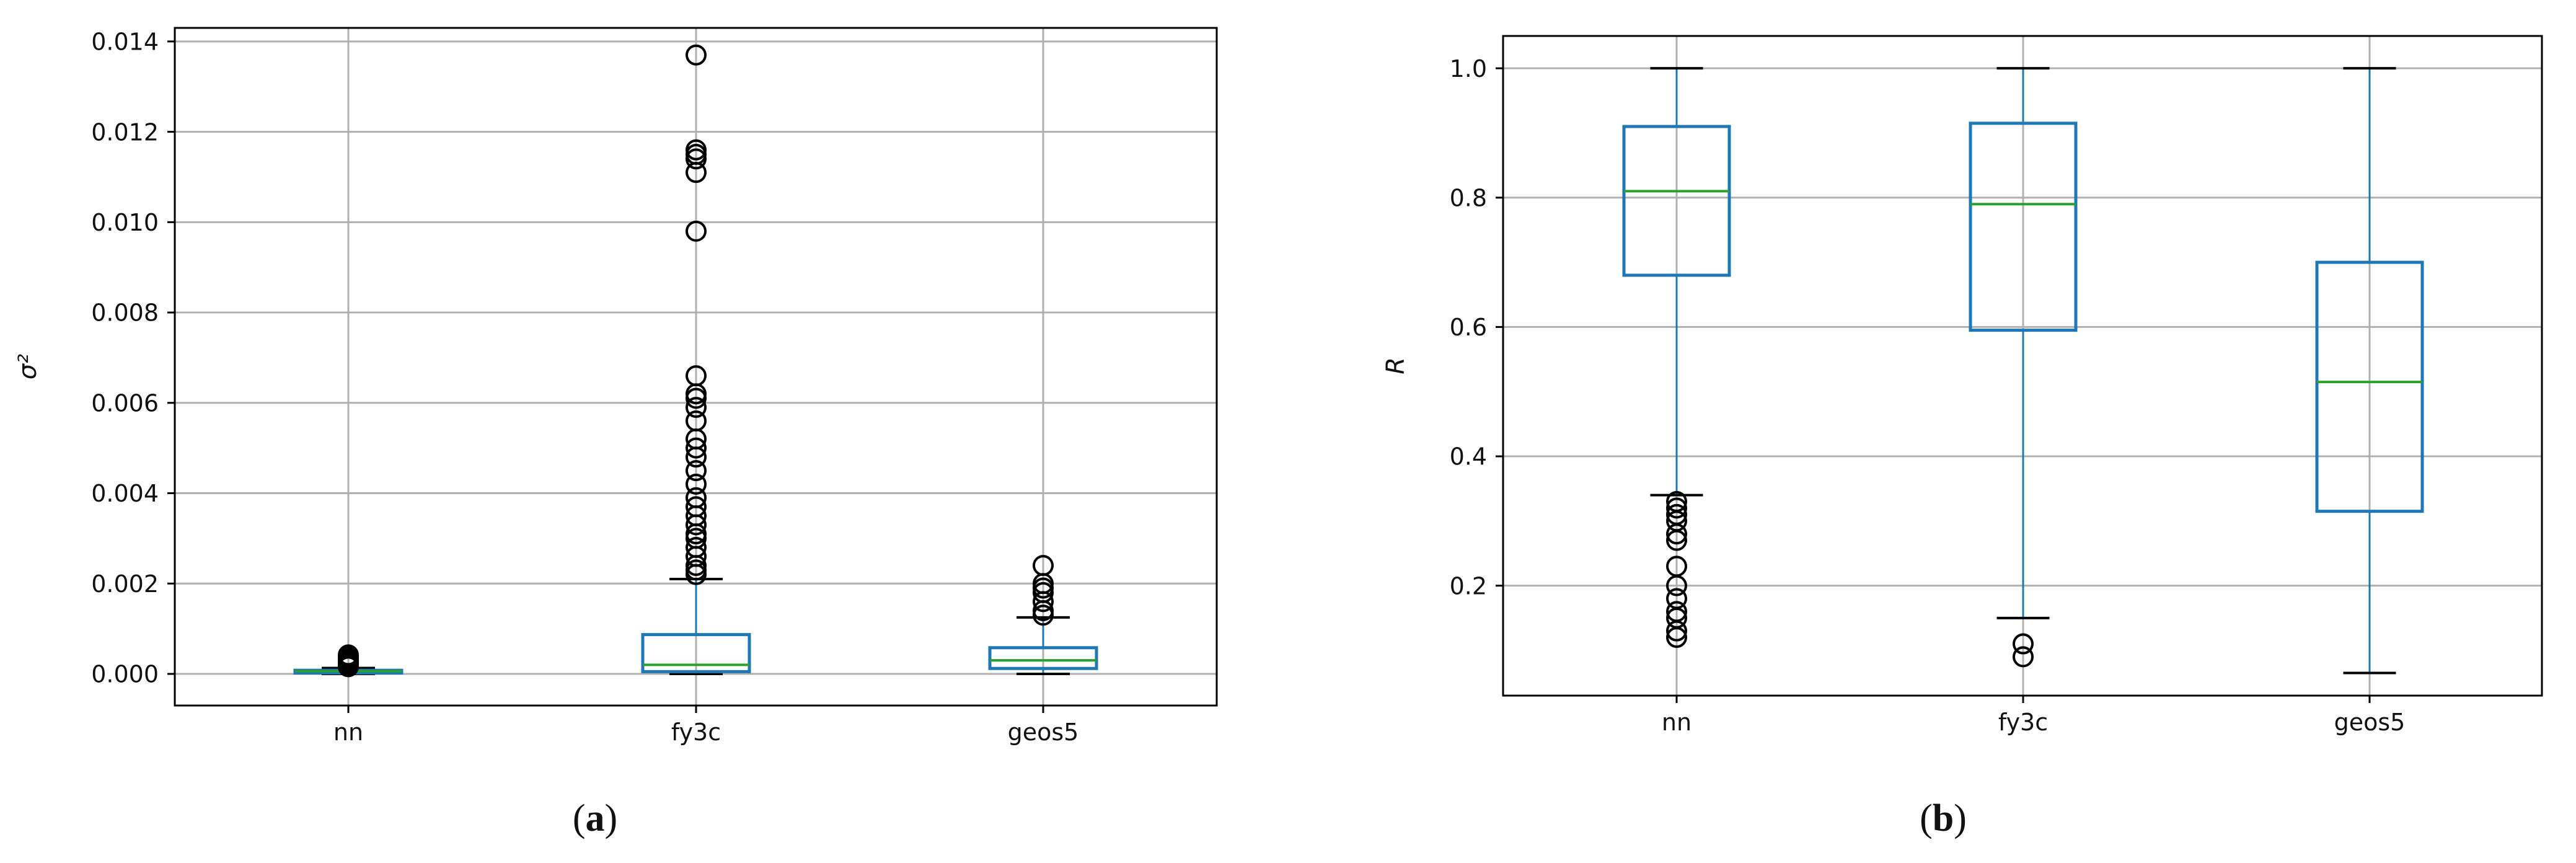 This screenshot has width=2576, height=863. I want to click on y-tick-label: 0.006, so click(125, 403).